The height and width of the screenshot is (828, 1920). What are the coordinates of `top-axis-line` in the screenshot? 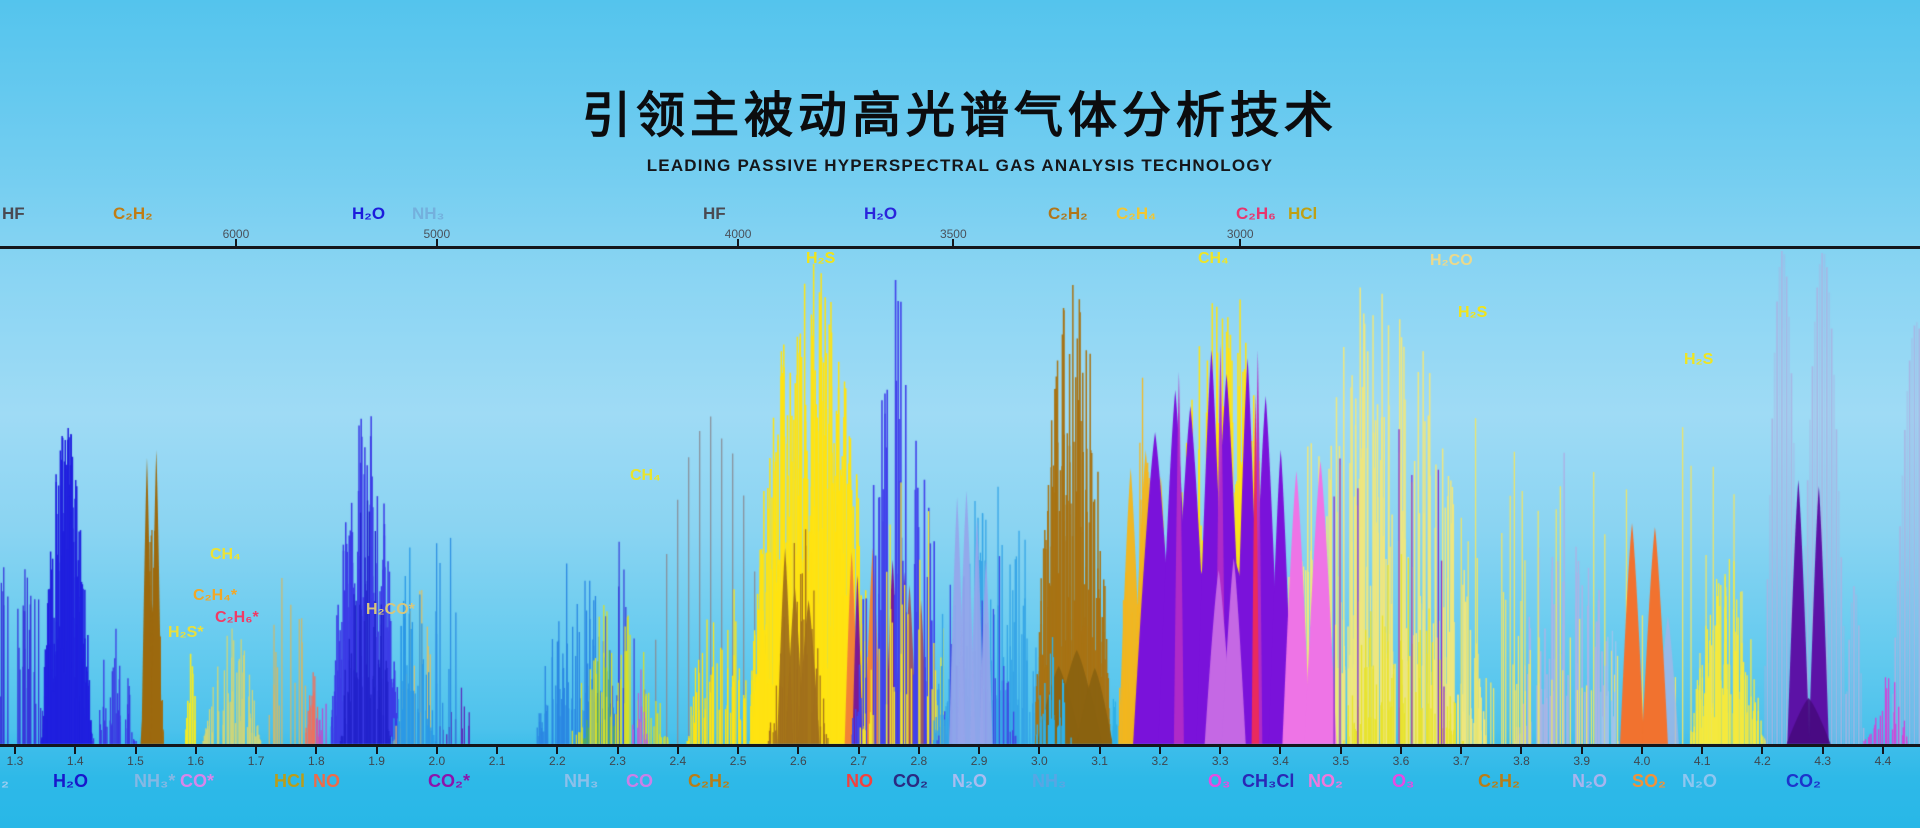 It's located at (960, 247).